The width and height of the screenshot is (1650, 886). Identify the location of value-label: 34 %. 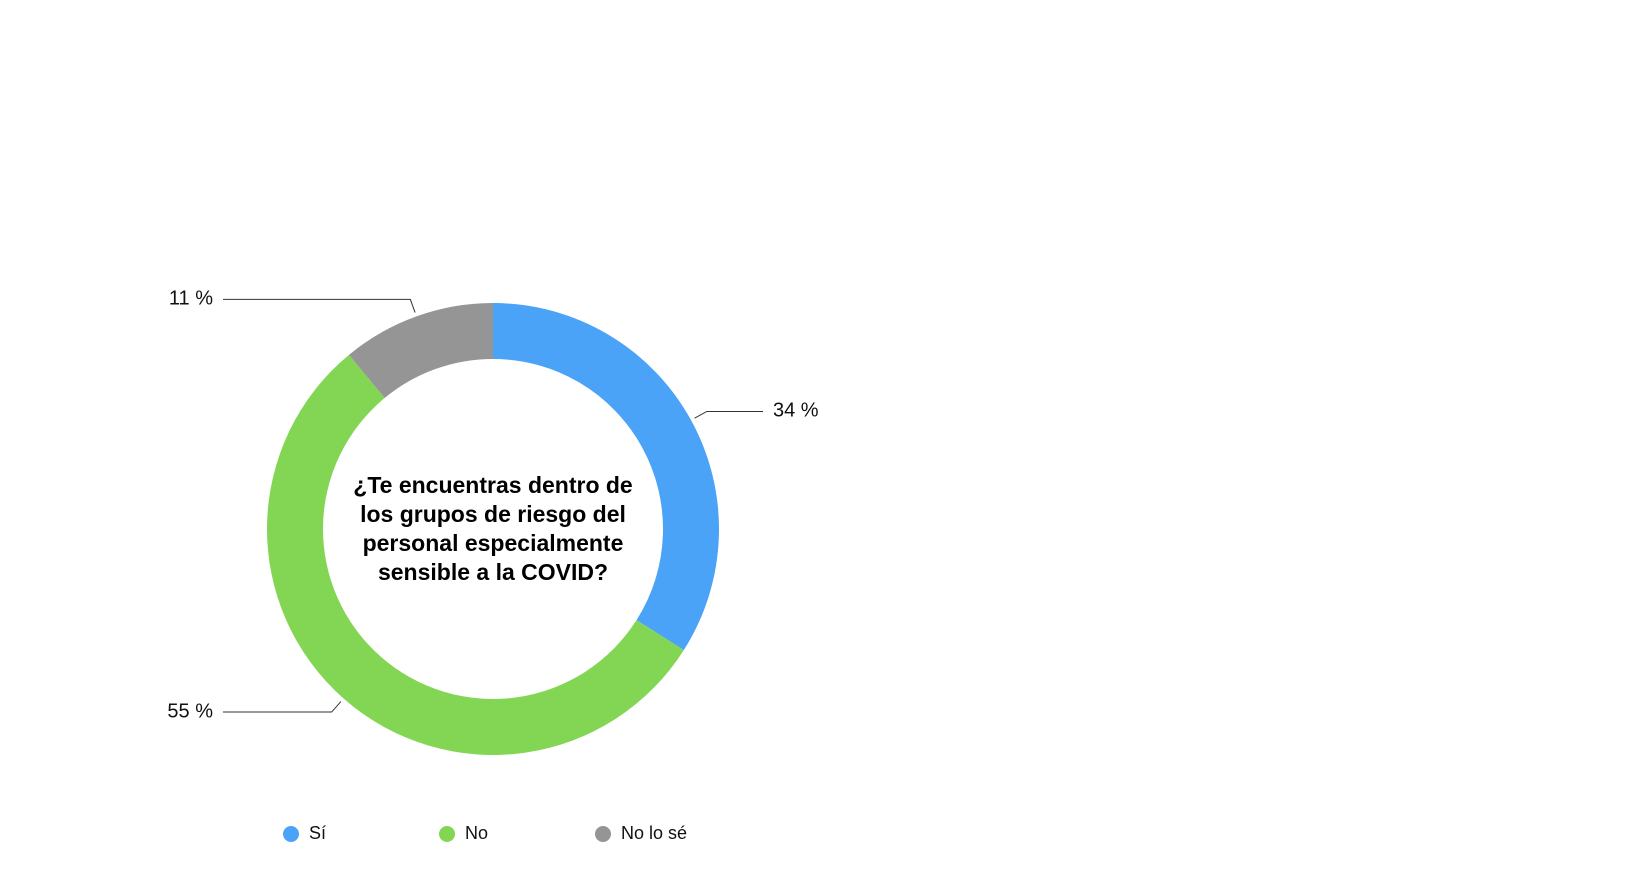
(796, 411).